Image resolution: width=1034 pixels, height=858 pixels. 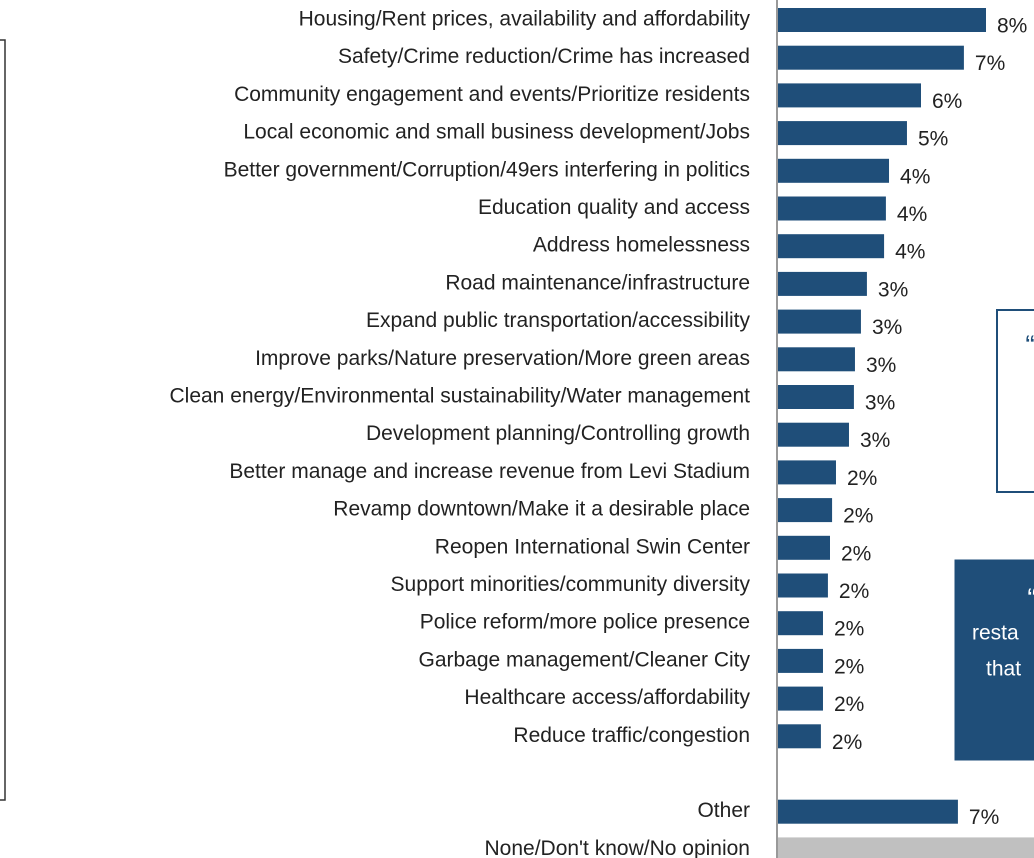 What do you see at coordinates (723, 810) in the screenshot?
I see `y-tick-label: Other` at bounding box center [723, 810].